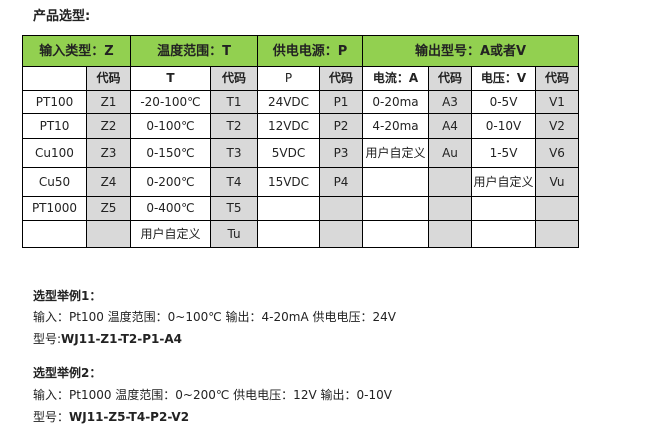  What do you see at coordinates (170, 102) in the screenshot?
I see `table-cell: -20-100℃` at bounding box center [170, 102].